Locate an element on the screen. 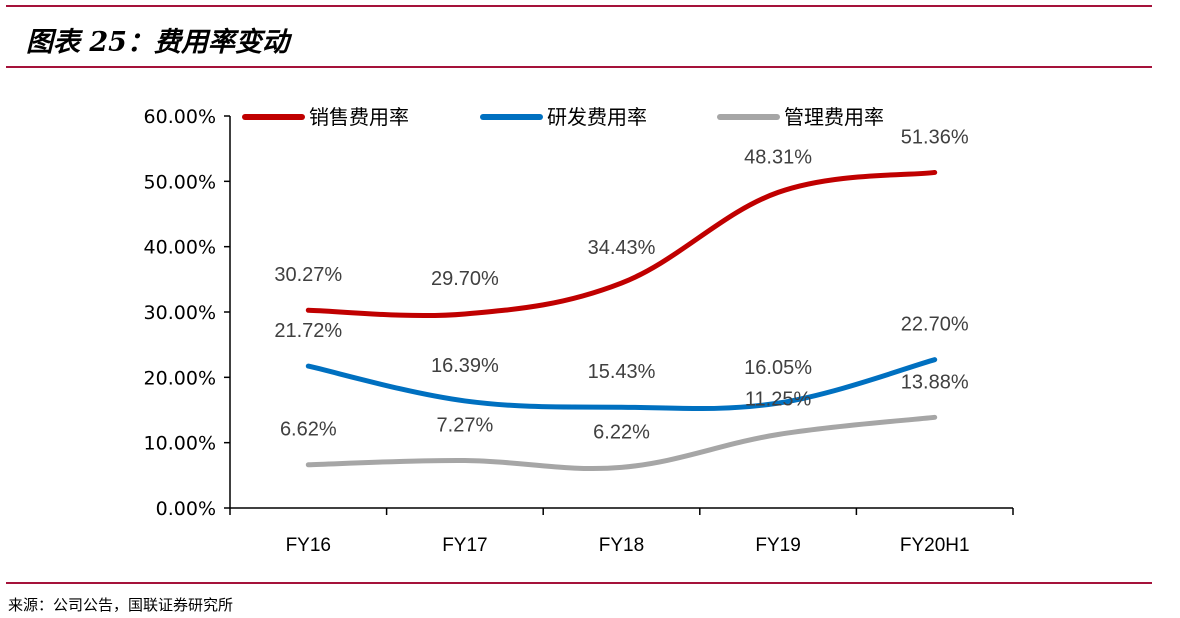 This screenshot has width=1180, height=618. data-label: 6.22% is located at coordinates (621, 432).